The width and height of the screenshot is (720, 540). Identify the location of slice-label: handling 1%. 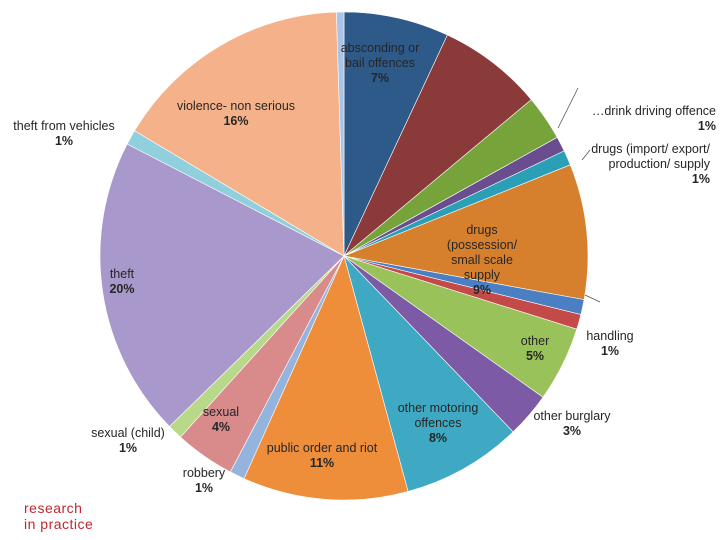
(609, 343).